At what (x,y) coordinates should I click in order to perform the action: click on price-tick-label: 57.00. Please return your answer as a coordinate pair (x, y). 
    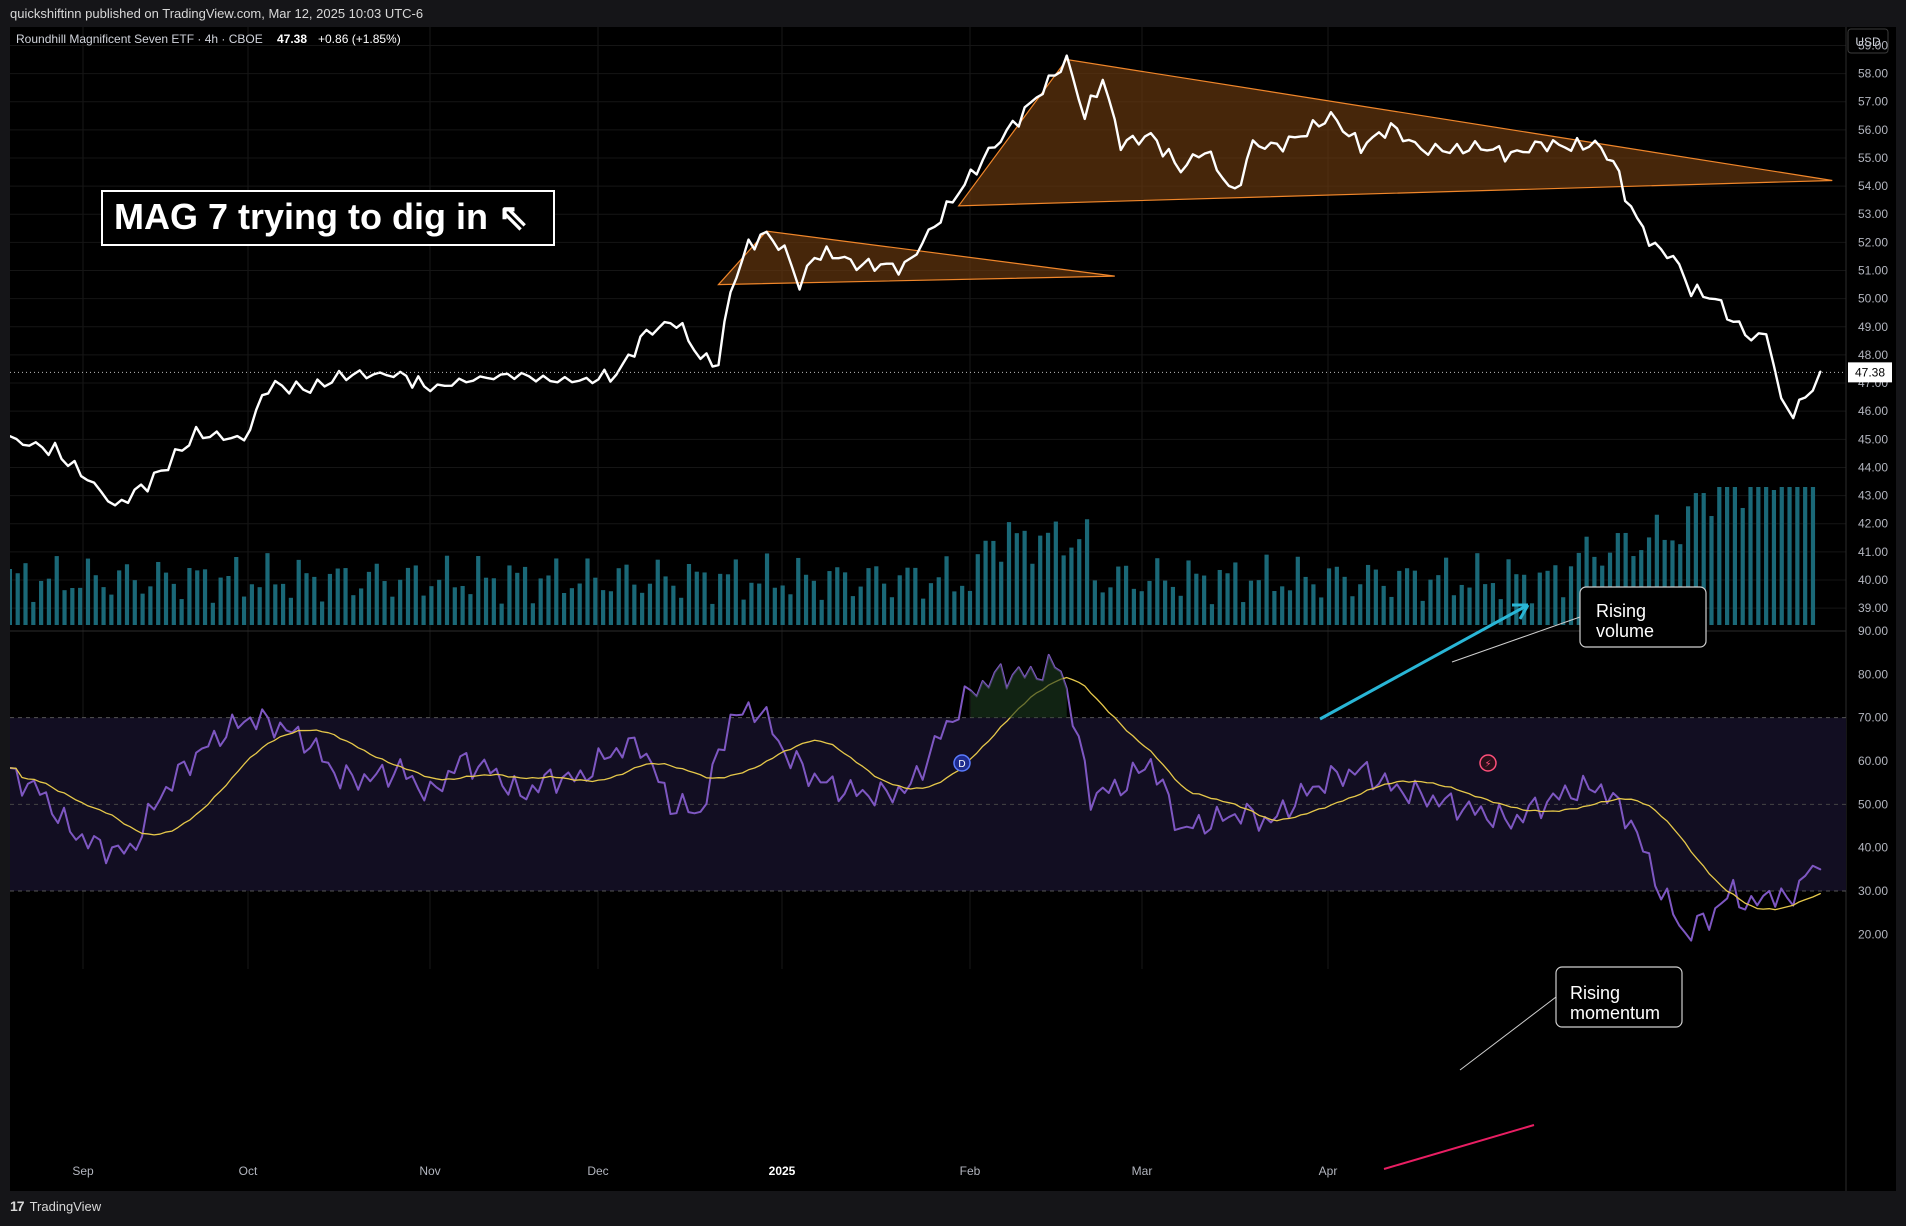
    Looking at the image, I should click on (1873, 102).